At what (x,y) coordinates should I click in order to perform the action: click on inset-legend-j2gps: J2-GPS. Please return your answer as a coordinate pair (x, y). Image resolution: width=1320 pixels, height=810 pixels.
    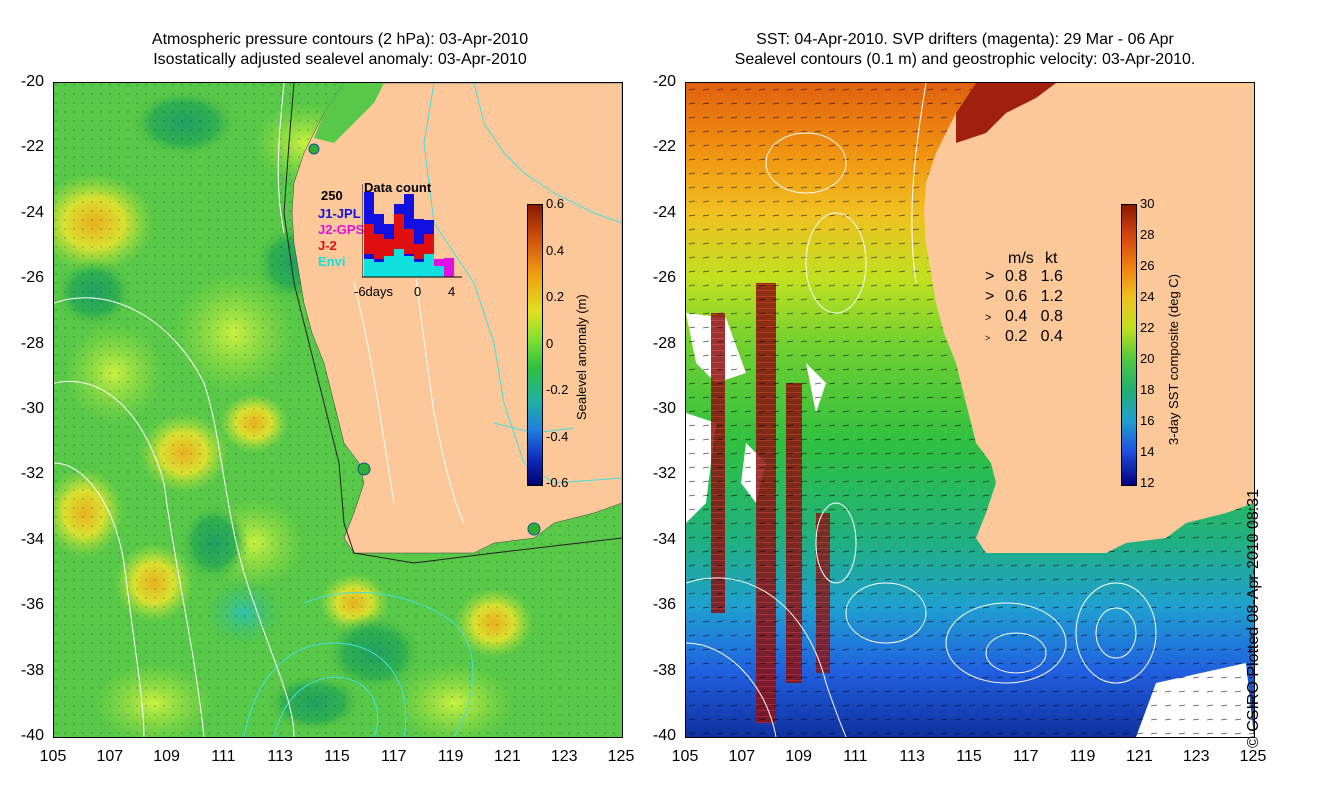
    Looking at the image, I should click on (341, 229).